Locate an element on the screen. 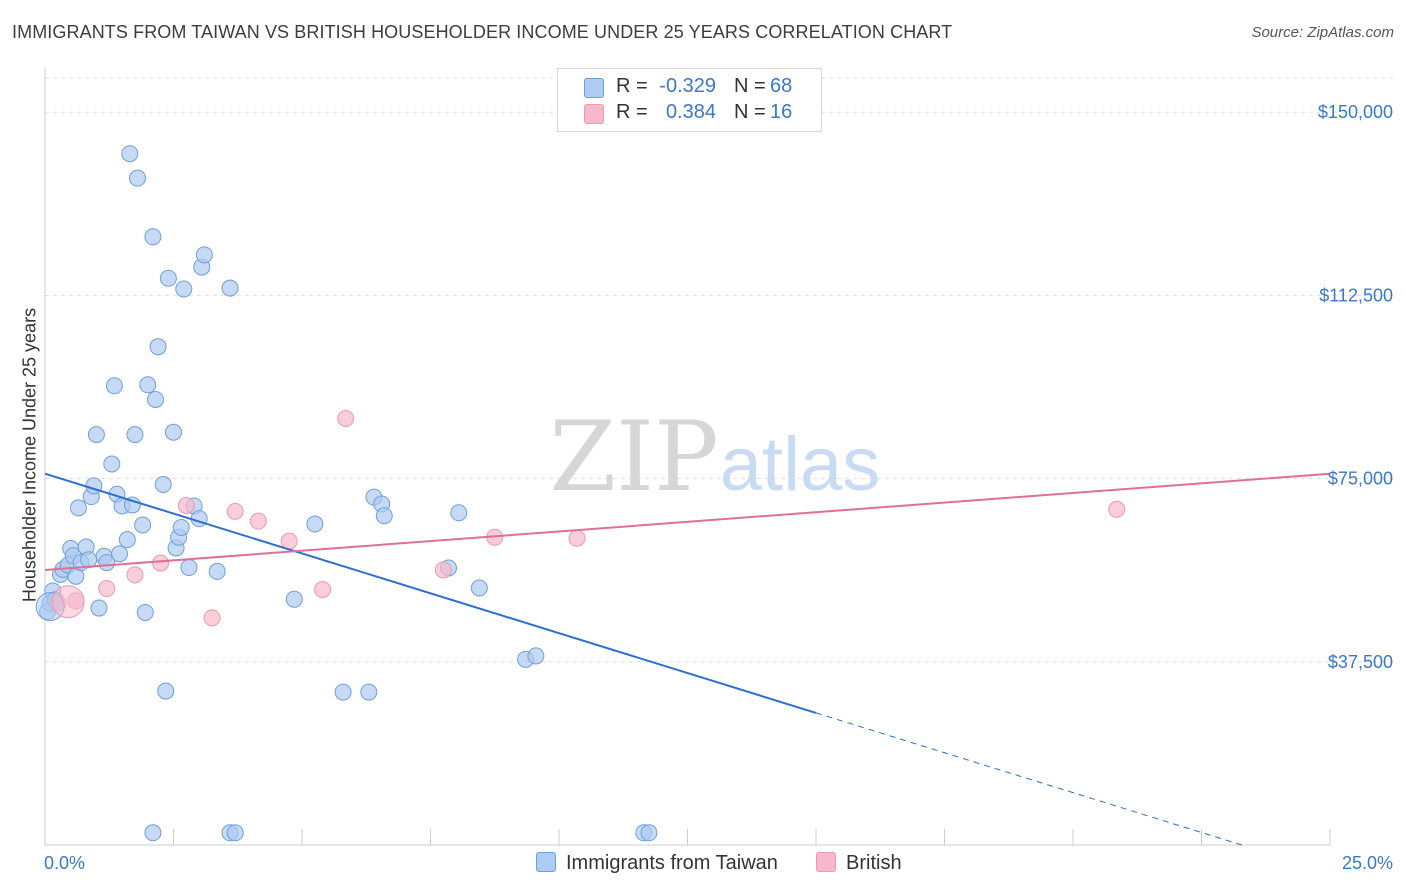 The width and height of the screenshot is (1406, 892). y-tick-label: $37,500 is located at coordinates (1360, 662).